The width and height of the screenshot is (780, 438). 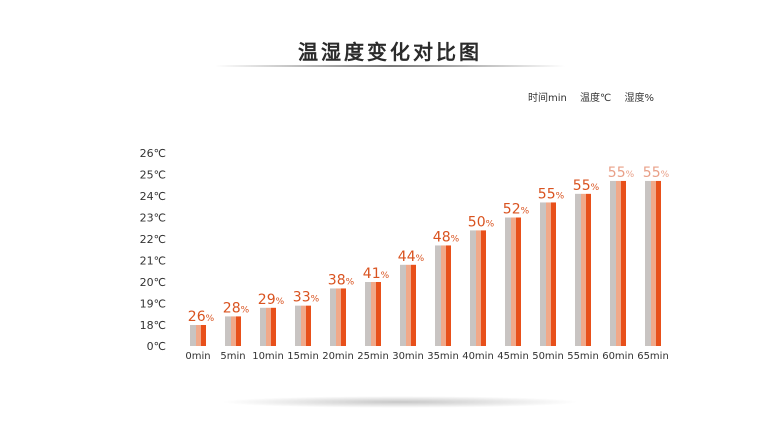 What do you see at coordinates (153, 325) in the screenshot?
I see `y-tick-label: 18℃` at bounding box center [153, 325].